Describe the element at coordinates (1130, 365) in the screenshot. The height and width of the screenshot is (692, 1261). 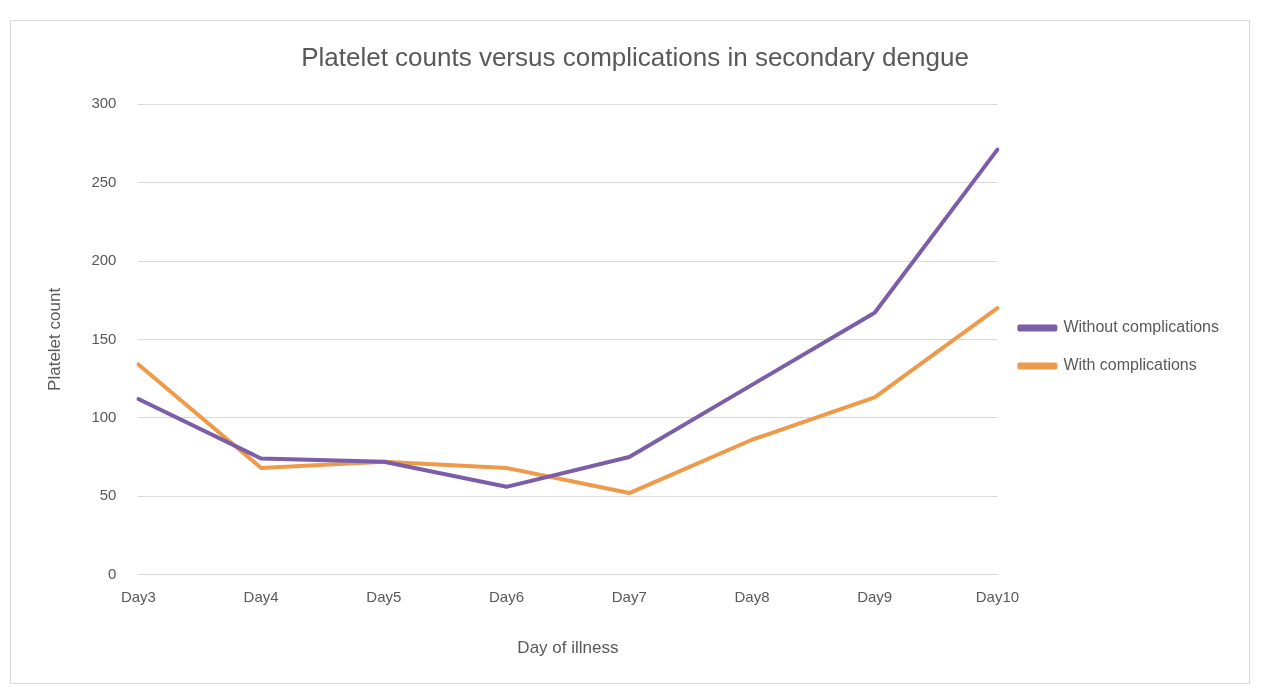
I see `legend-label: With complications` at that location.